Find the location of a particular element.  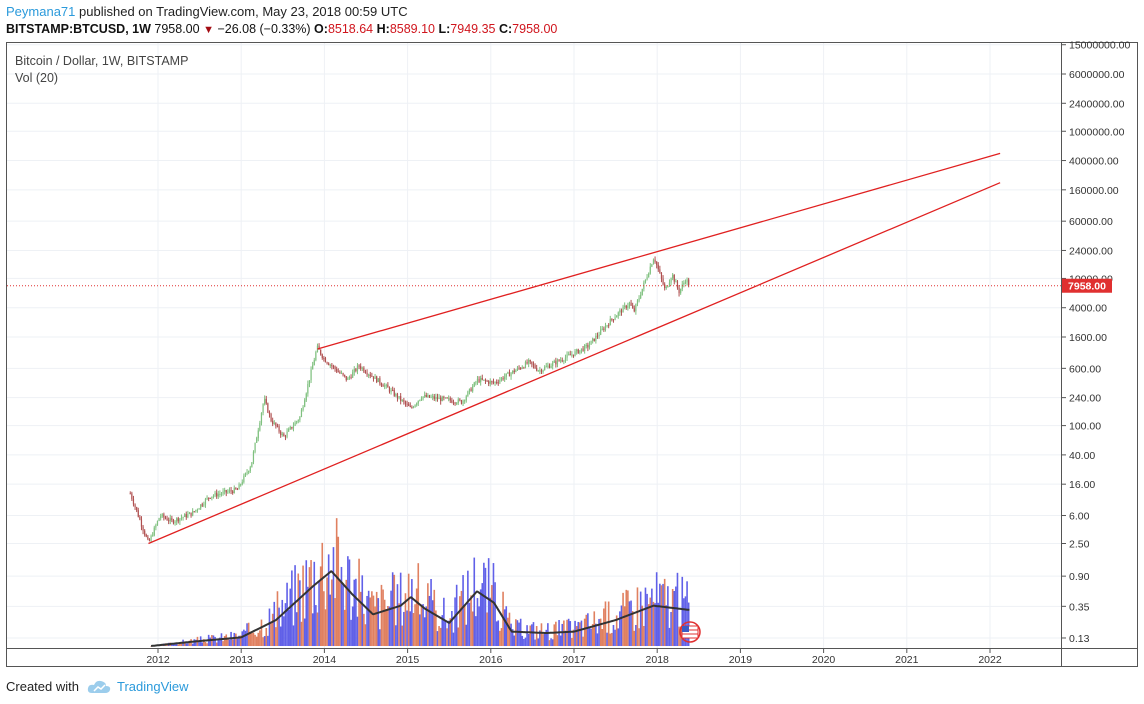

author-link: Peymana71 is located at coordinates (41, 11).